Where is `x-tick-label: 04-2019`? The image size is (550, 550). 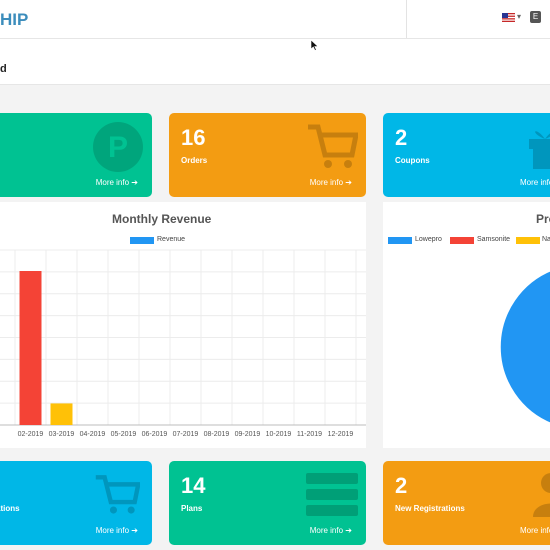 x-tick-label: 04-2019 is located at coordinates (93, 434).